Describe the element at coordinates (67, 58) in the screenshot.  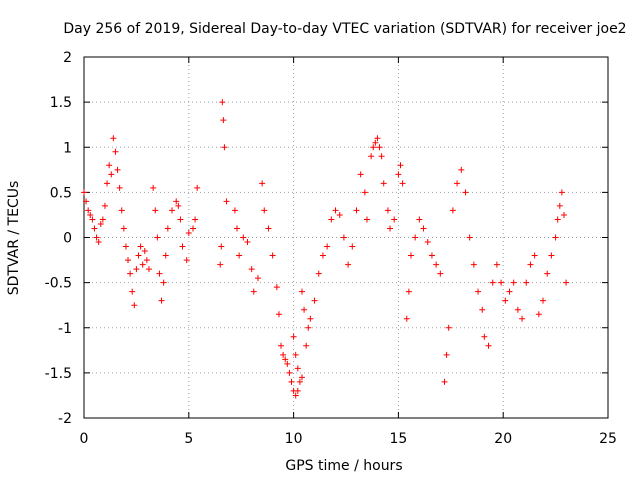
I see `y-tick-label: 2` at that location.